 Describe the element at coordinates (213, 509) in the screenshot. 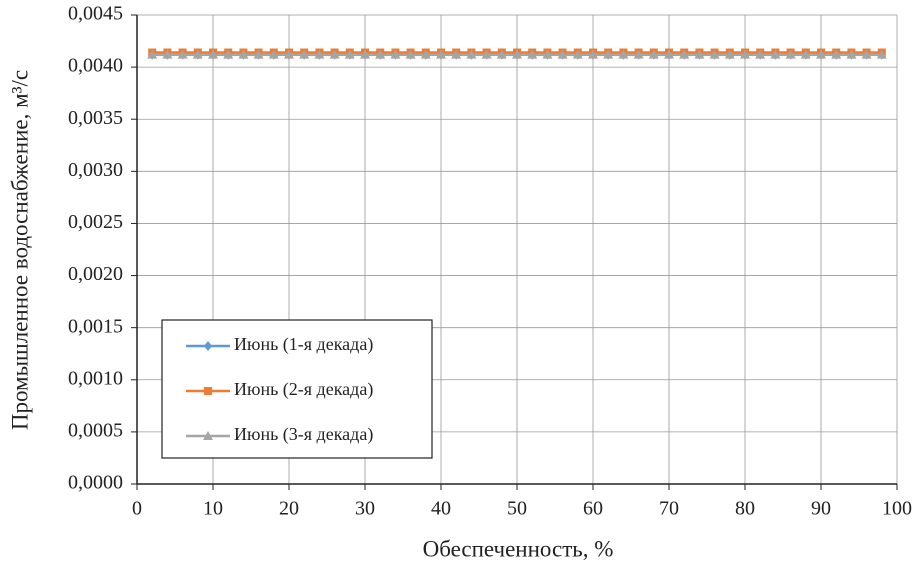

I see `x-tick-label: 10` at that location.